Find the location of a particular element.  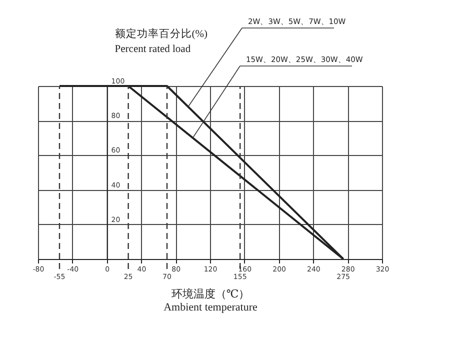

y-axis-title: 额定功率百分比(%) Percent rated load is located at coordinates (161, 41).